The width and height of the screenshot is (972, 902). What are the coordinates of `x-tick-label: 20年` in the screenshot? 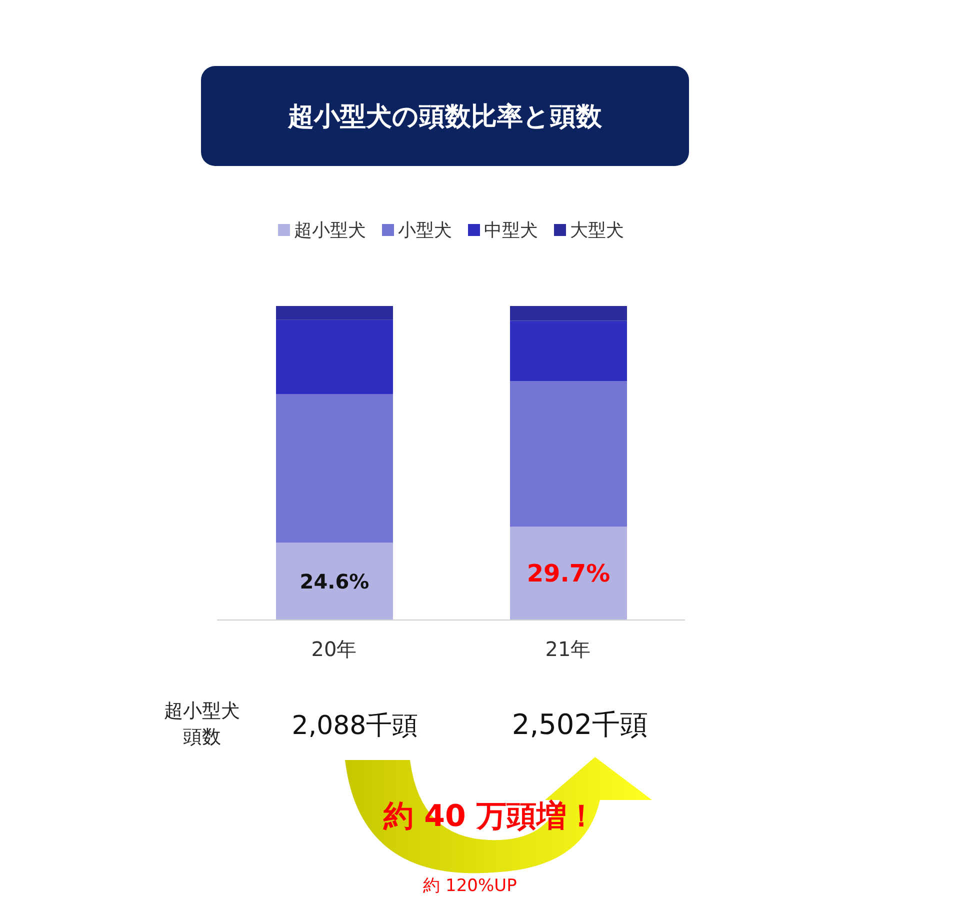 It's located at (334, 649).